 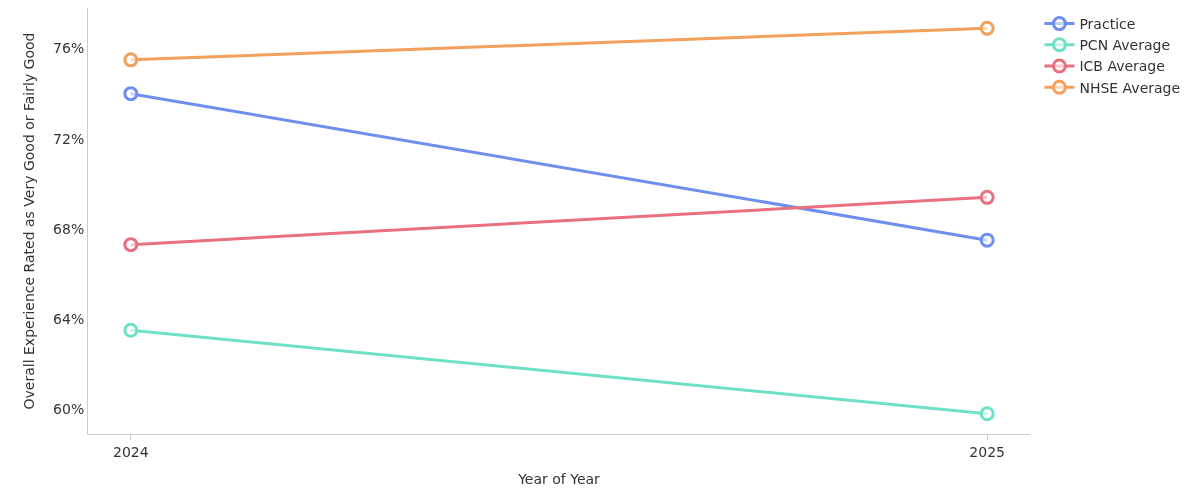 I want to click on x-tick-label: 2024, so click(x=131, y=451).